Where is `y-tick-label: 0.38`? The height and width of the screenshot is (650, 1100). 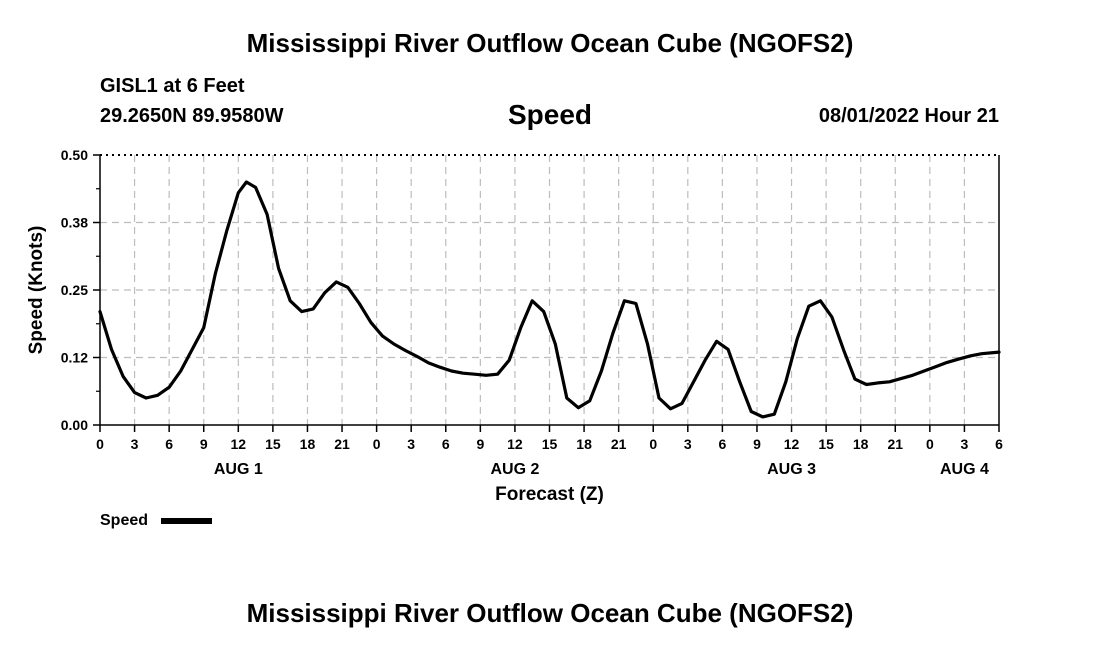
y-tick-label: 0.38 is located at coordinates (74, 223).